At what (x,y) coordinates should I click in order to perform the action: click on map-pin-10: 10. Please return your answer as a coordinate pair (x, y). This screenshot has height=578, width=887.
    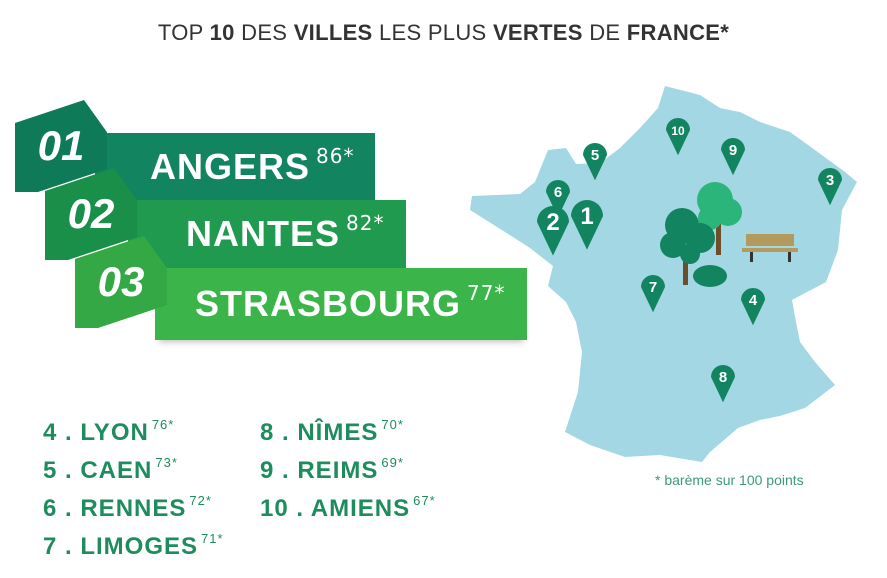
    Looking at the image, I should click on (678, 137).